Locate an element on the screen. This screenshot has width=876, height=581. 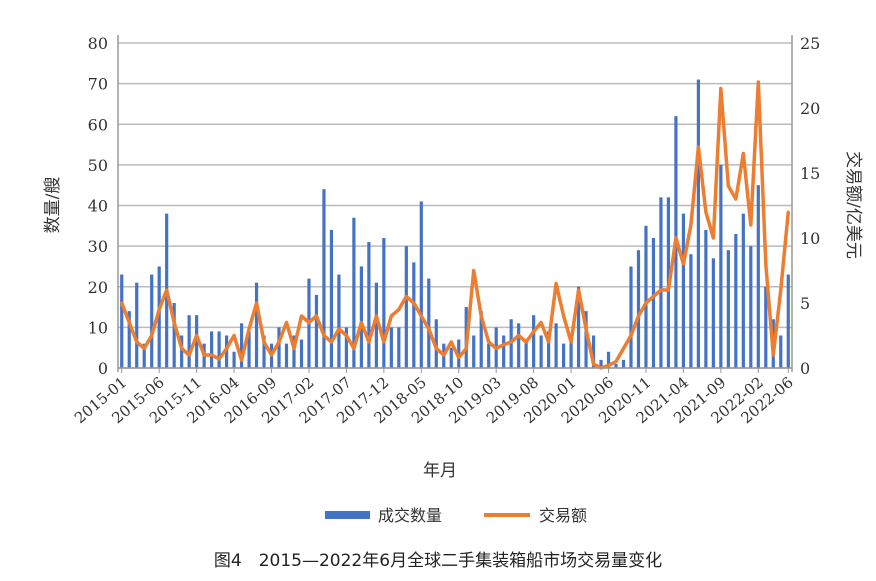
y-left-tick-label: 60 is located at coordinates (98, 124).